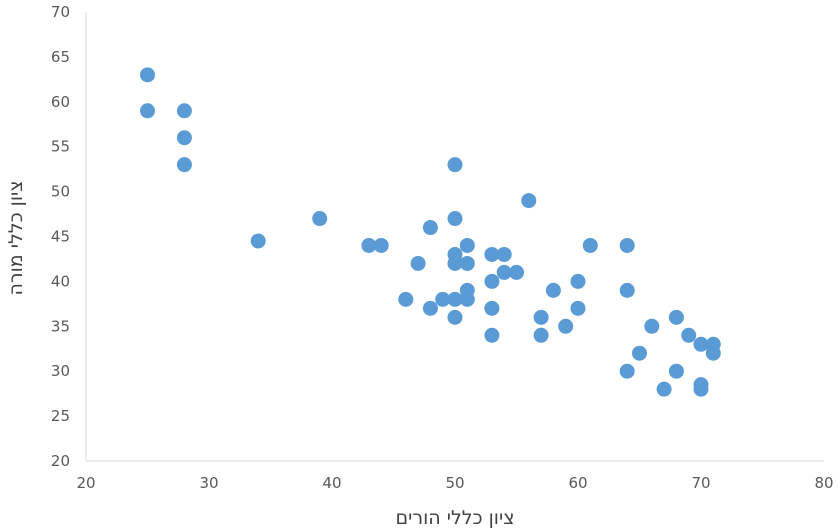 This screenshot has width=838, height=532. Describe the element at coordinates (60, 102) in the screenshot. I see `y-tick-label: 60` at that location.